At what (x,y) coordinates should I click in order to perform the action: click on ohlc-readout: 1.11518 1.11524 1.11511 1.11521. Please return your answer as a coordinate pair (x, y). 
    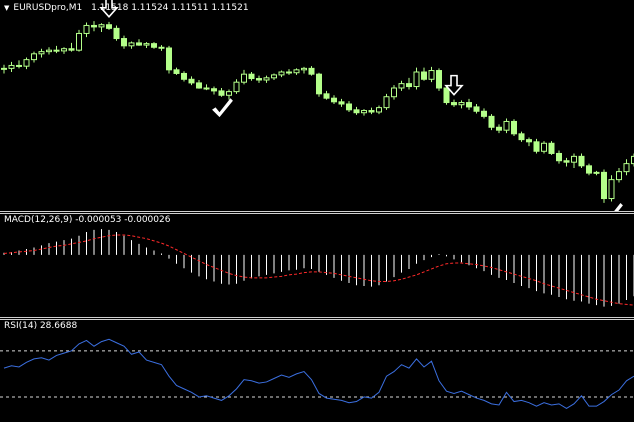
    Looking at the image, I should click on (170, 8).